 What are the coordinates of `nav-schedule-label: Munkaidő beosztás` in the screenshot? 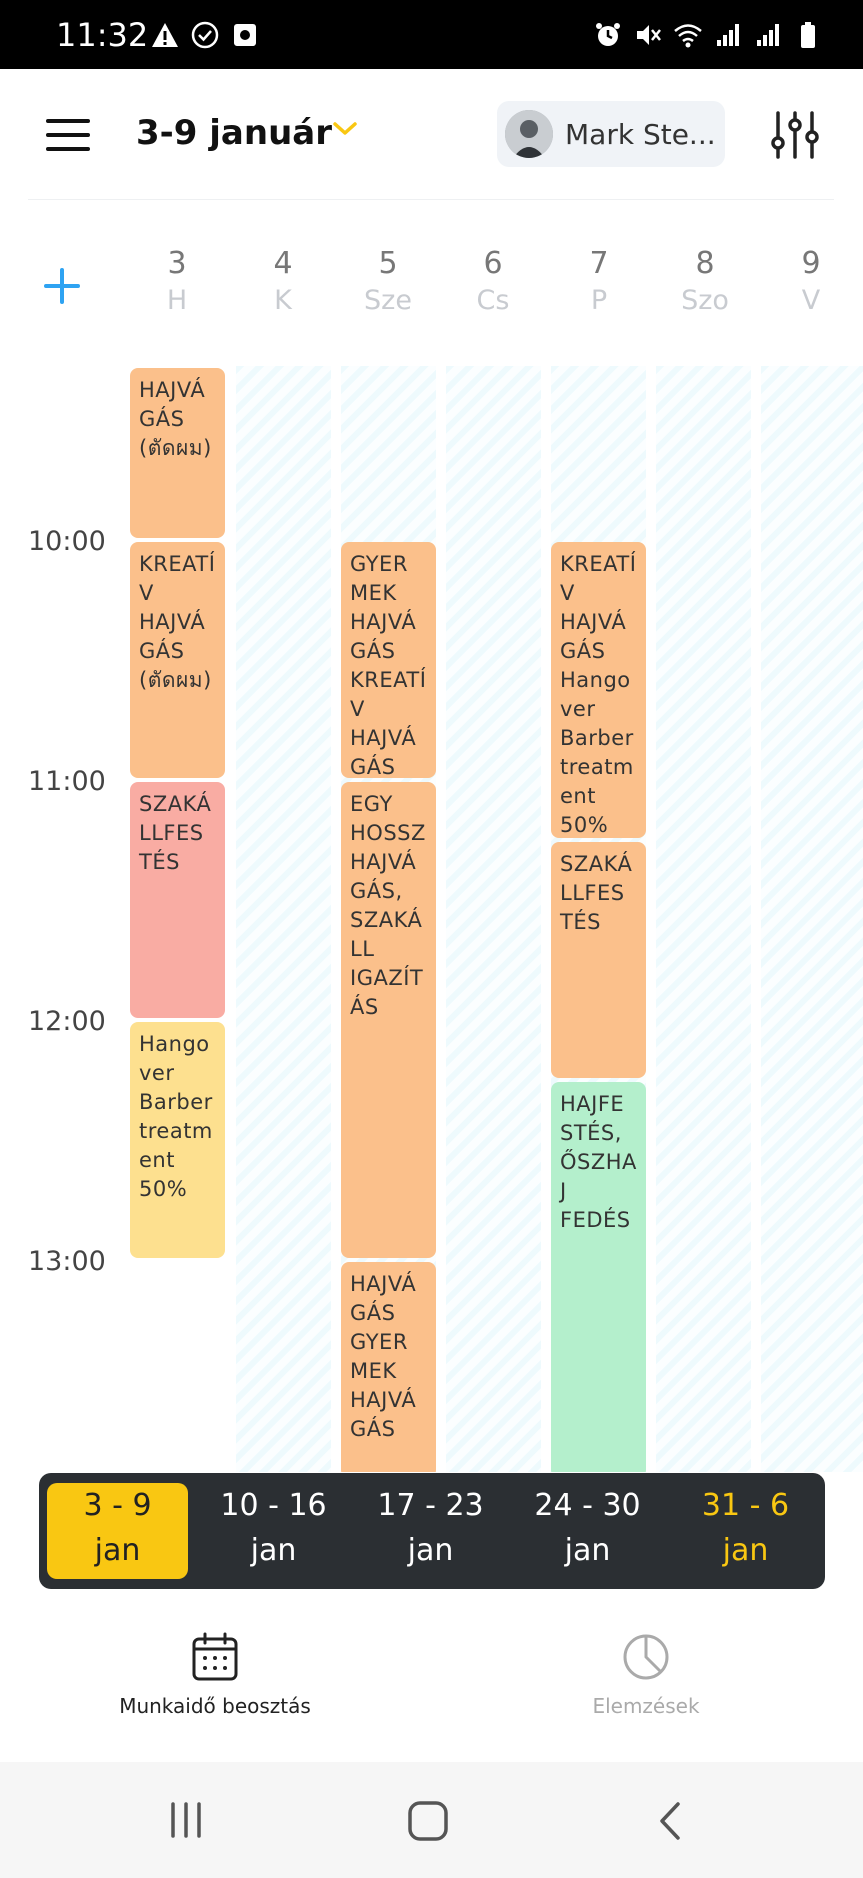 It's located at (215, 1706).